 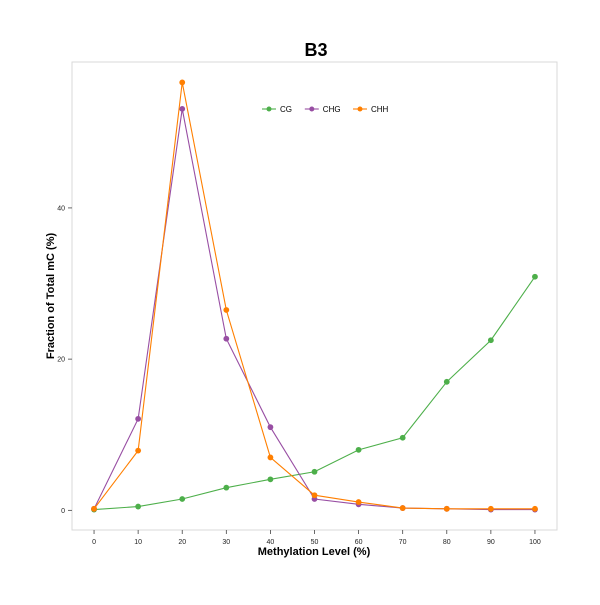 I want to click on x-tick-label: 60, so click(x=359, y=542).